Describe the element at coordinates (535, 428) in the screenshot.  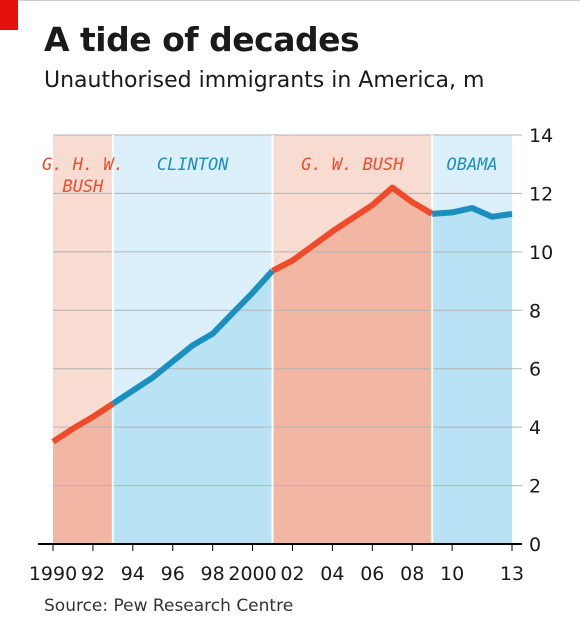
I see `y-tick-label: 4` at that location.